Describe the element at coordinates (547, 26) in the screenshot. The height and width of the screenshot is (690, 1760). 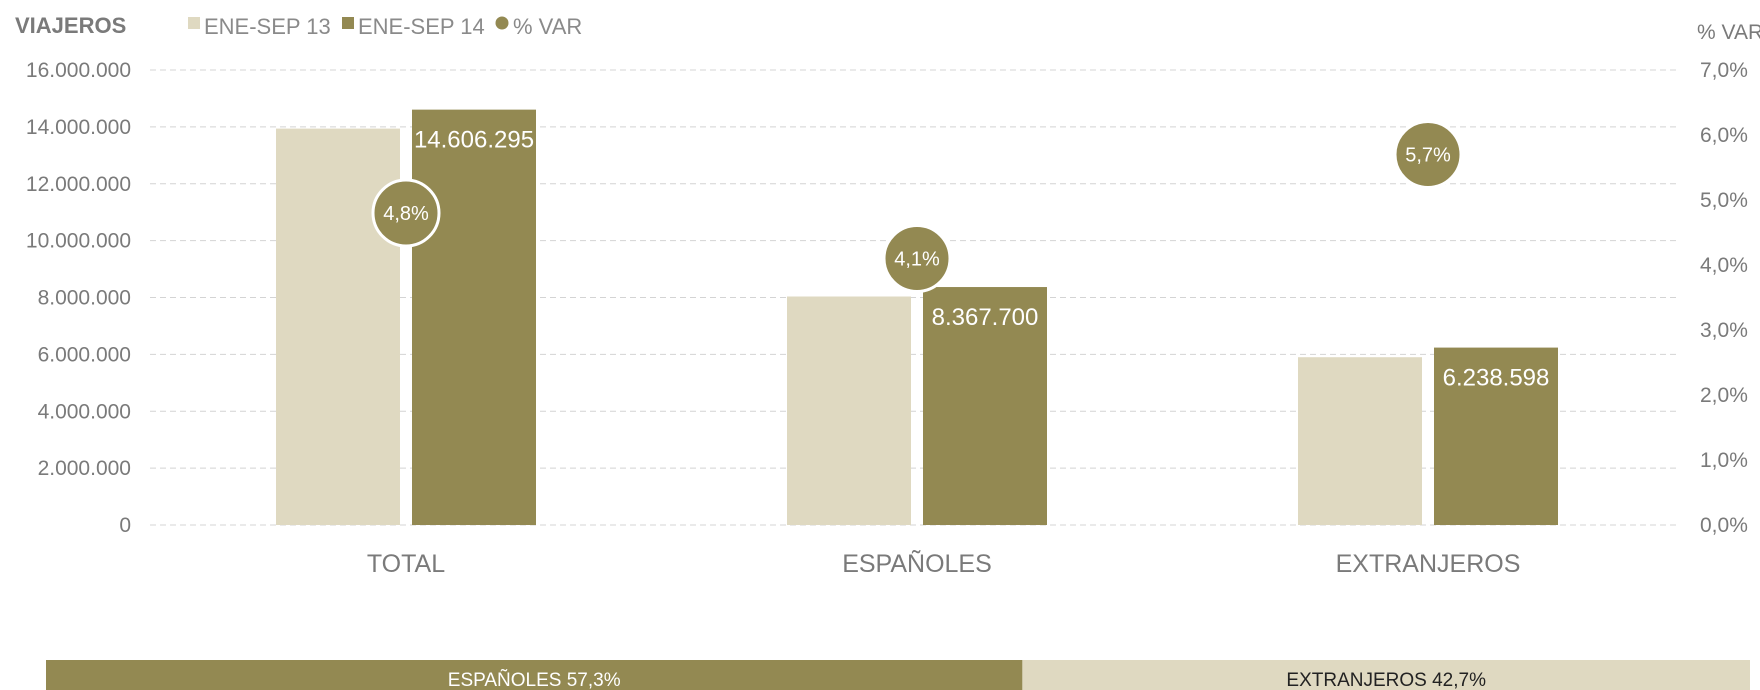
I see `legend-label-var: % VAR` at that location.